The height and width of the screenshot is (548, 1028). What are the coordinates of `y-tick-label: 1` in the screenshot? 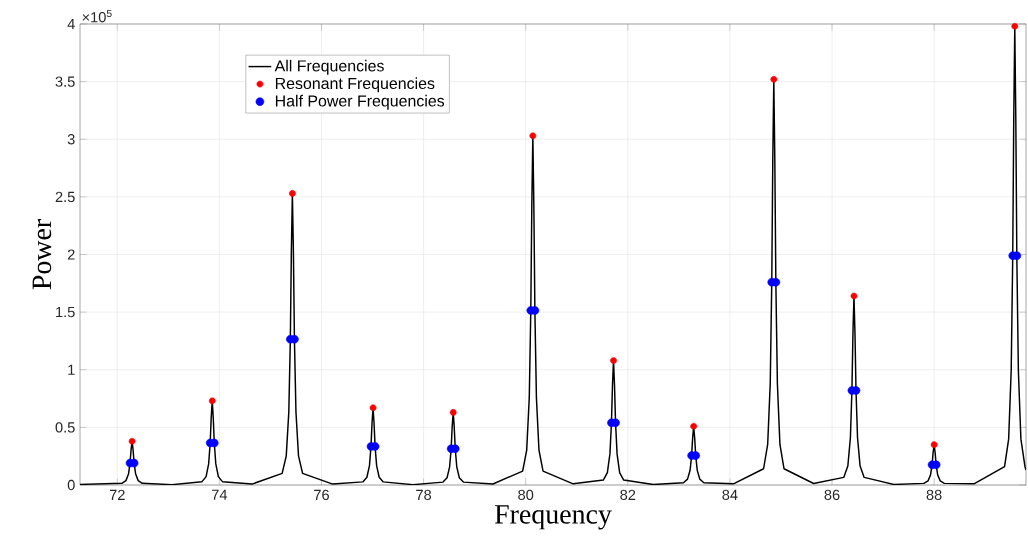 It's located at (71, 369).